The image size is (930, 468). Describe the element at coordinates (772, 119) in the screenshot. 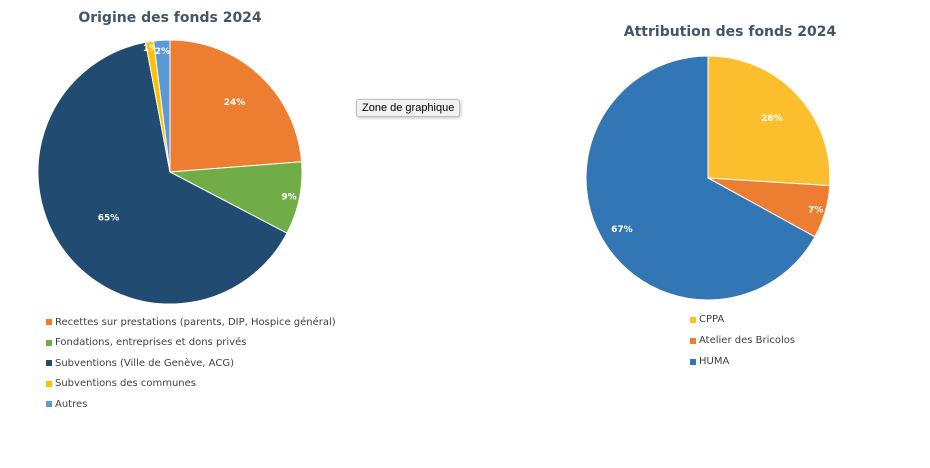

I see `slice-data-label: 26%` at that location.